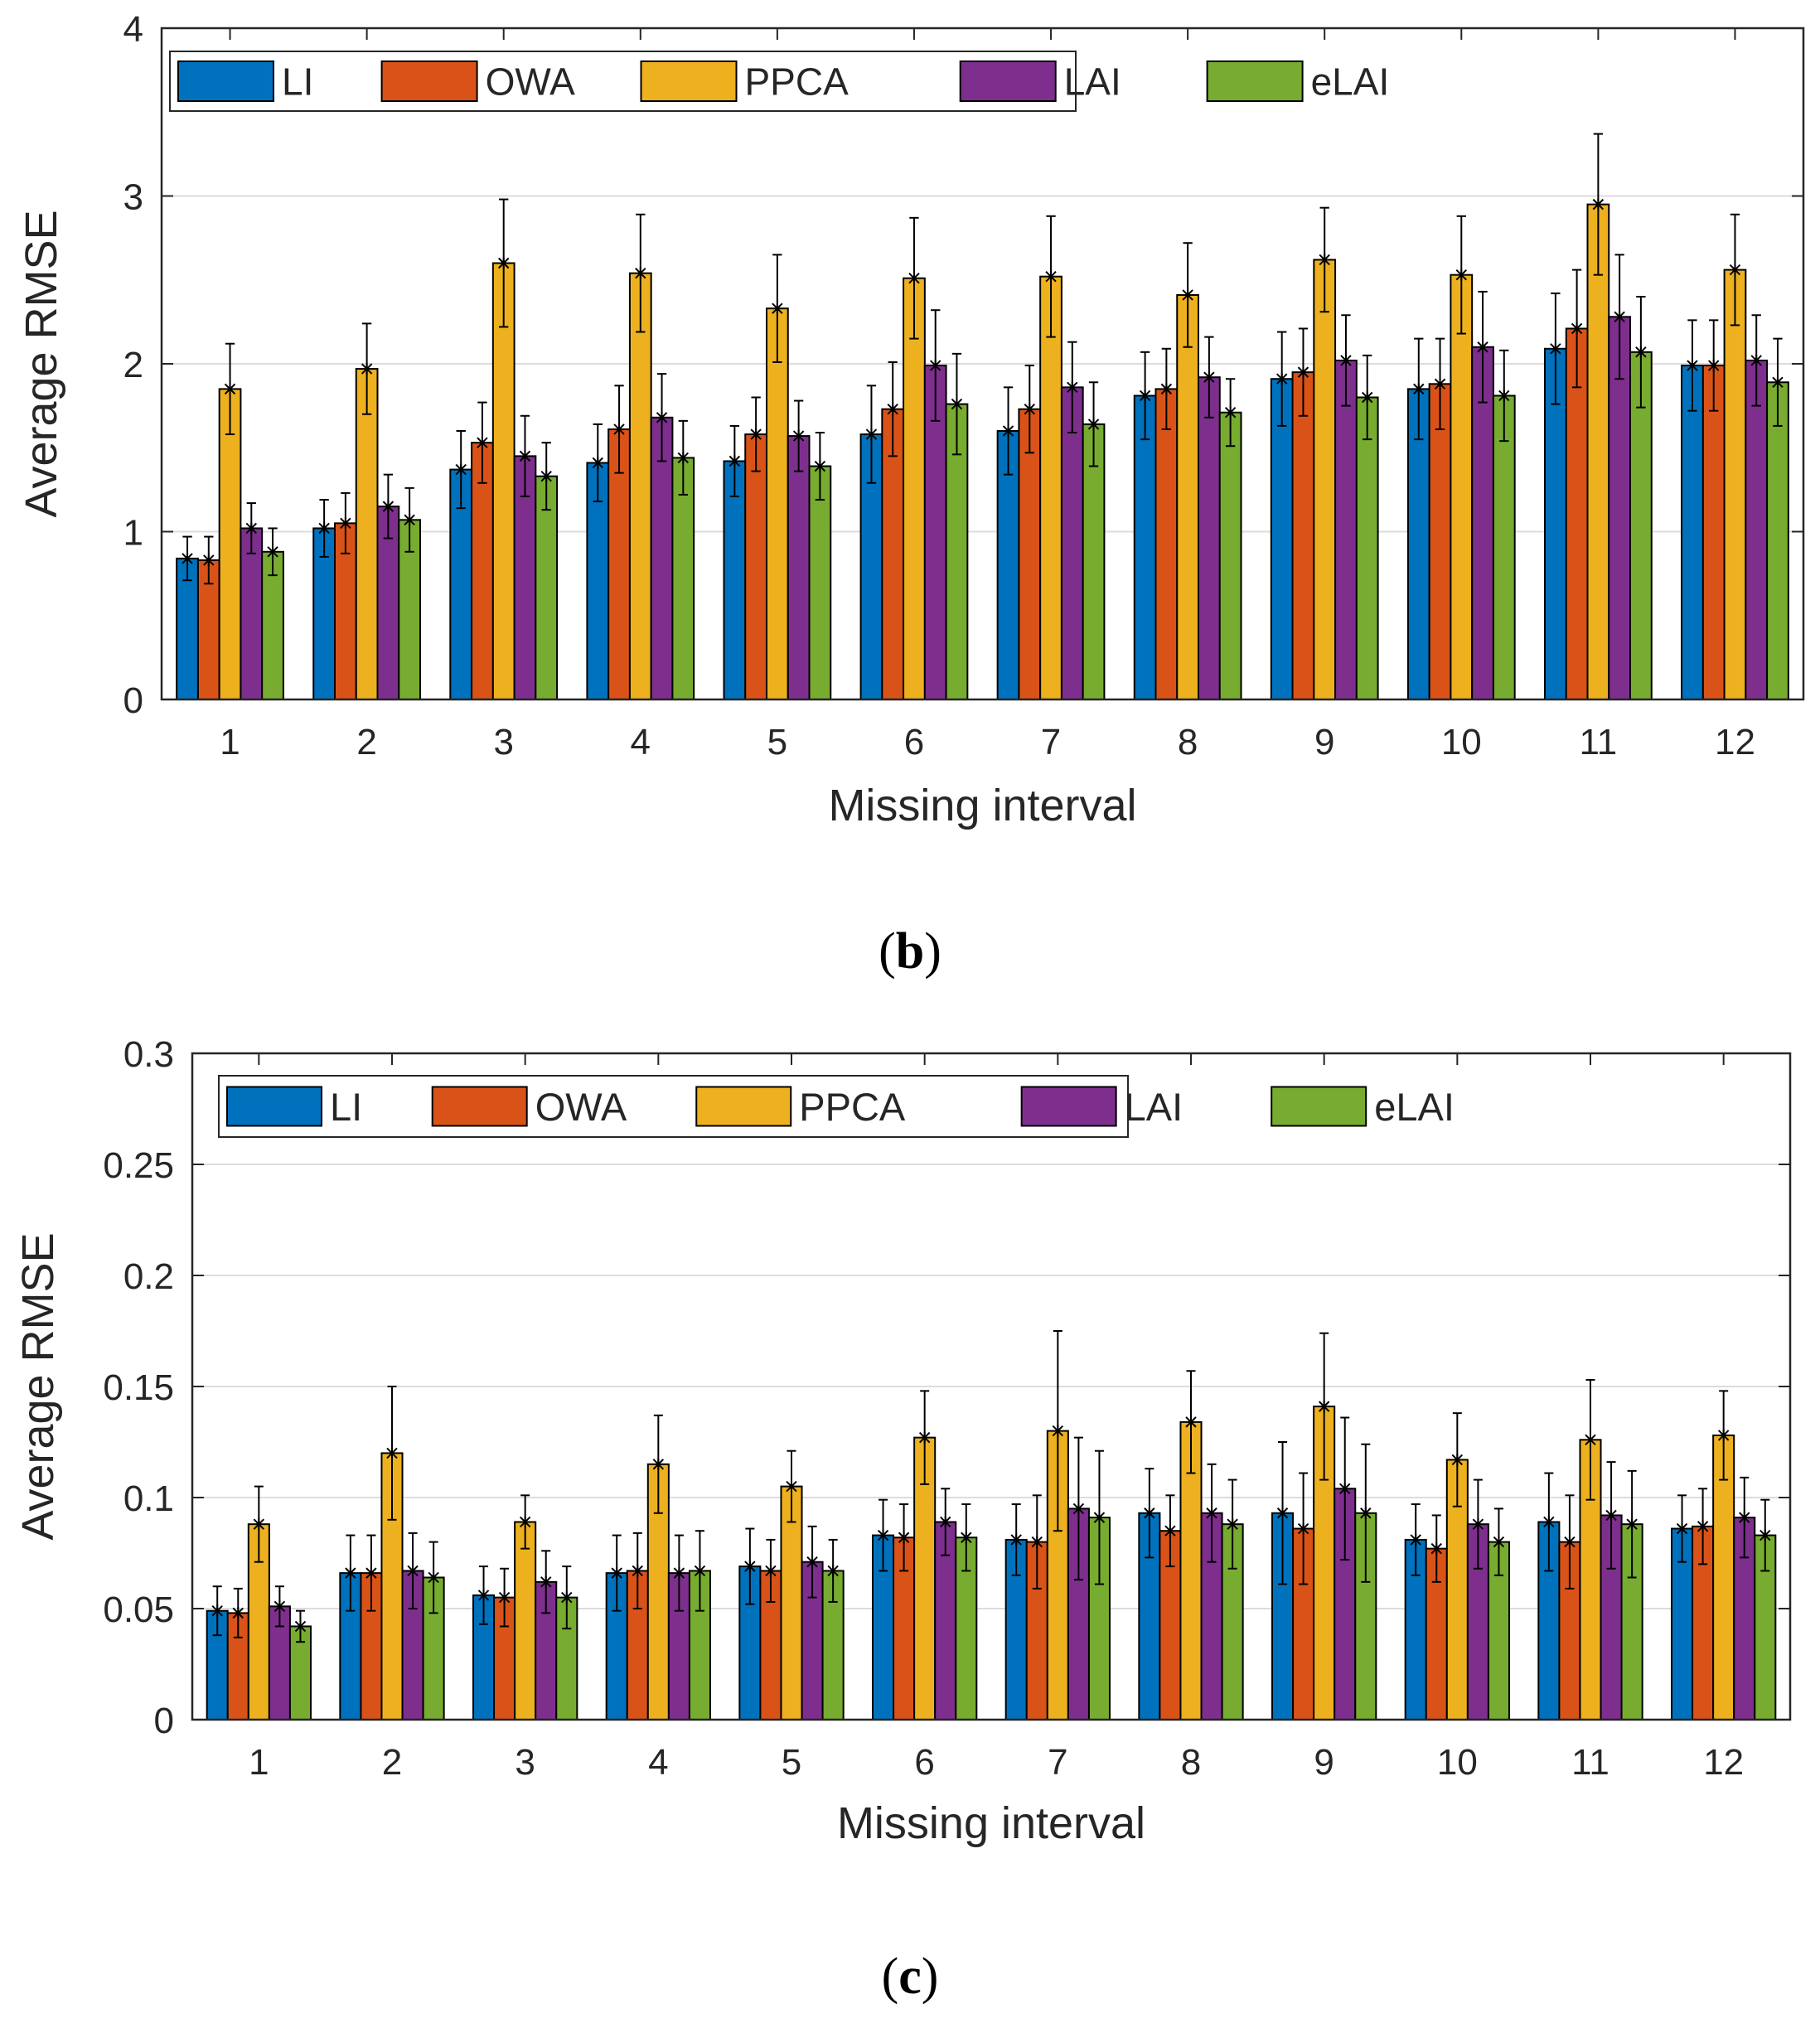 The height and width of the screenshot is (2018, 1820). Describe the element at coordinates (366, 742) in the screenshot. I see `x-tick-label: 2` at that location.